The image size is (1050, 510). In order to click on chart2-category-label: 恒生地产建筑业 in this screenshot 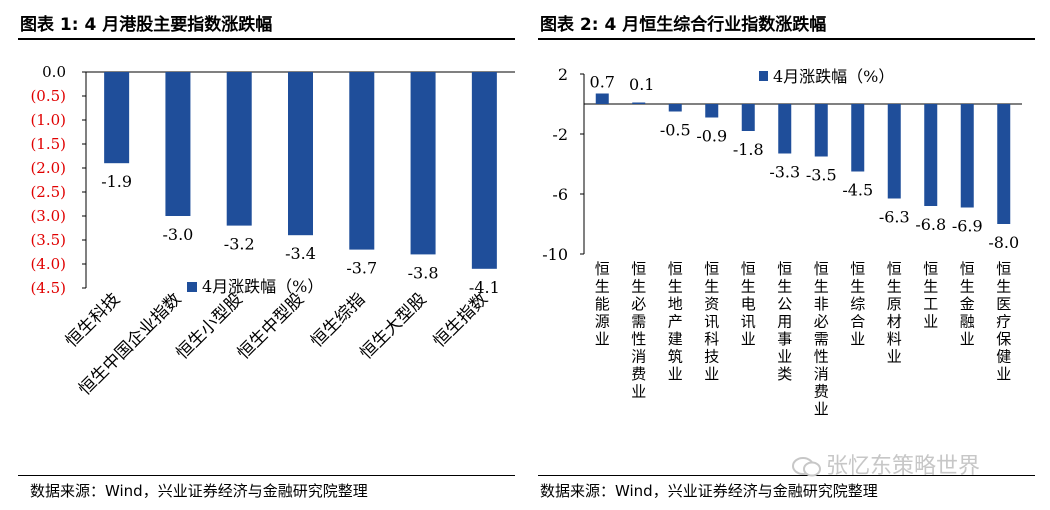, I will do `click(675, 321)`.